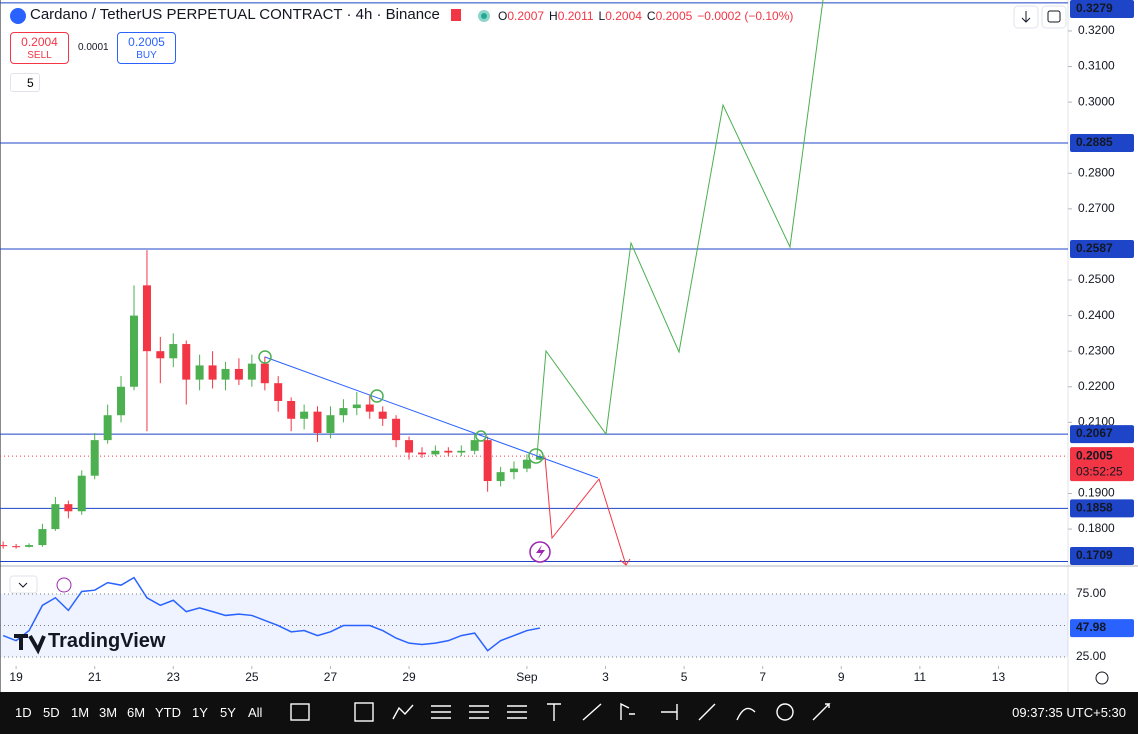 The width and height of the screenshot is (1138, 734). I want to click on x-tick-label: 3, so click(605, 677).